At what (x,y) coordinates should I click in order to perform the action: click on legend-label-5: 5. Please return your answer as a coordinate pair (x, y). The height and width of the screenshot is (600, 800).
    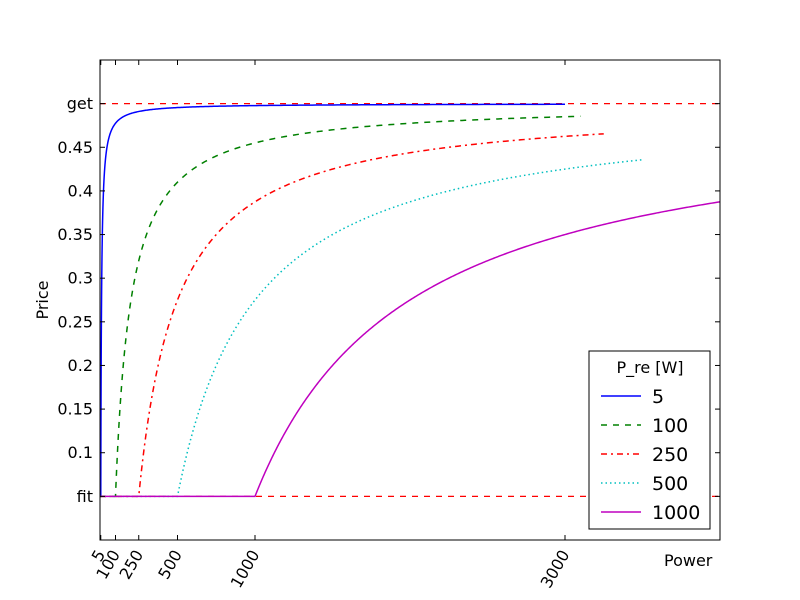
    Looking at the image, I should click on (658, 397).